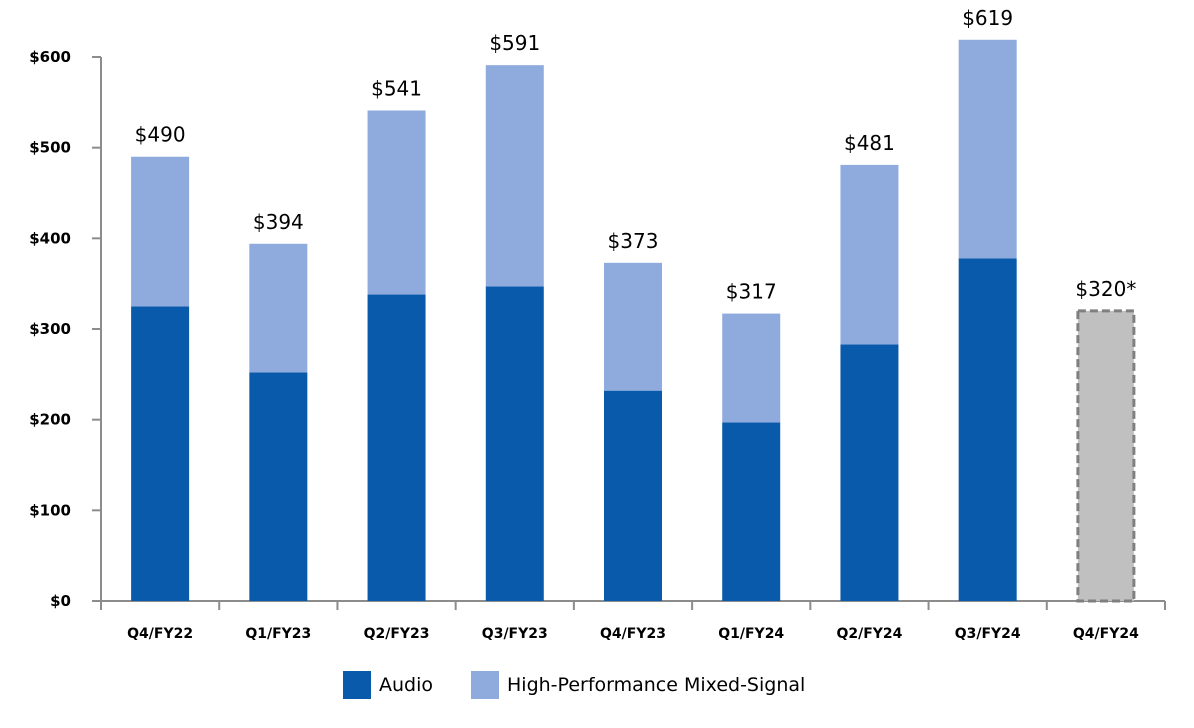 This screenshot has width=1194, height=728. Describe the element at coordinates (50, 420) in the screenshot. I see `y-tick-label: $200` at that location.